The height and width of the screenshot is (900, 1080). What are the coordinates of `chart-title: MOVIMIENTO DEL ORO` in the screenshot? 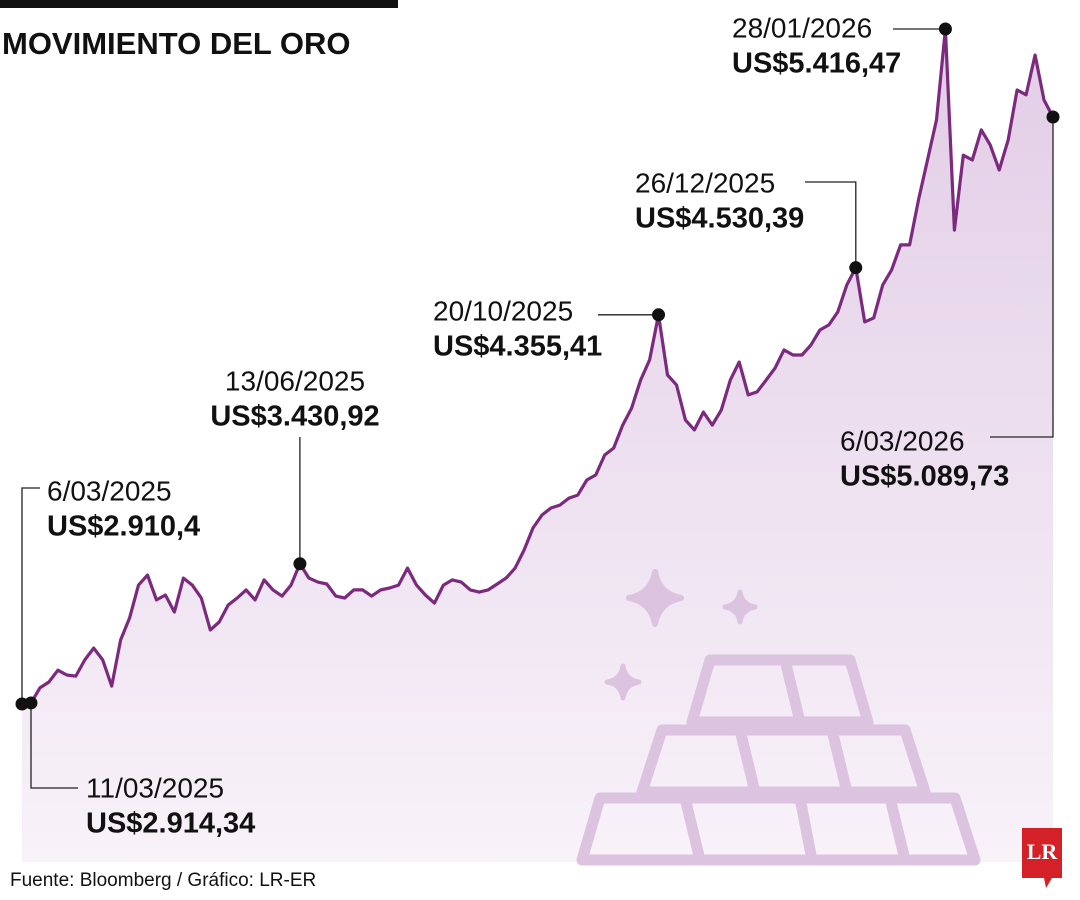 It's located at (176, 43).